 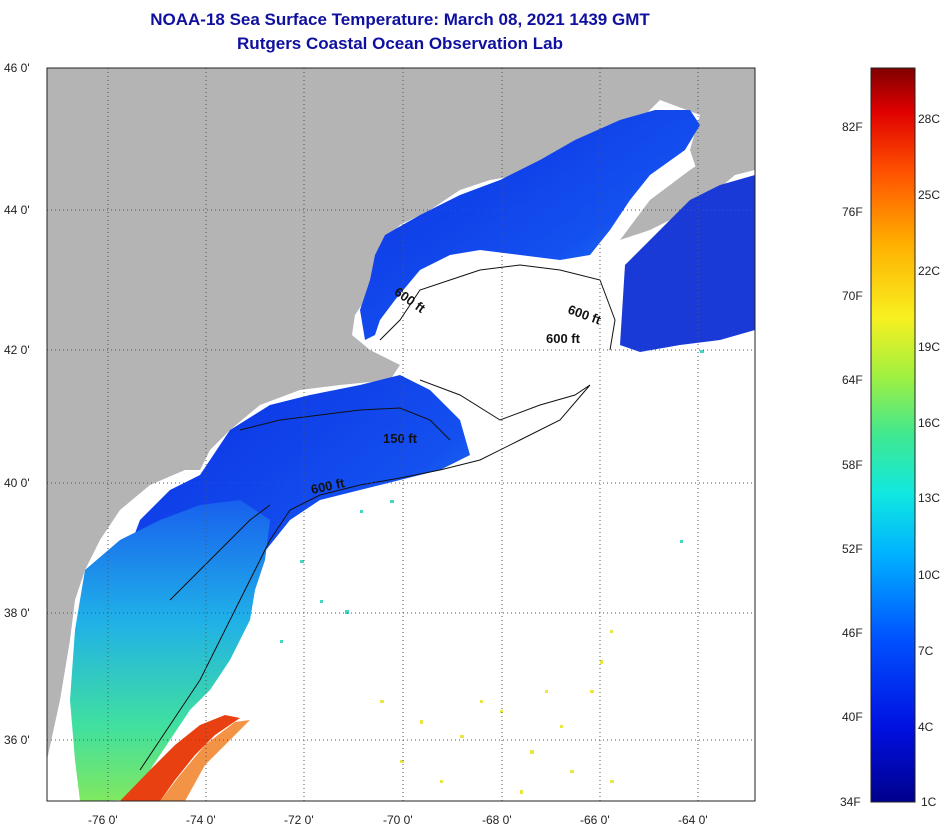 What do you see at coordinates (852, 296) in the screenshot?
I see `colorbar-f-label: 70F` at bounding box center [852, 296].